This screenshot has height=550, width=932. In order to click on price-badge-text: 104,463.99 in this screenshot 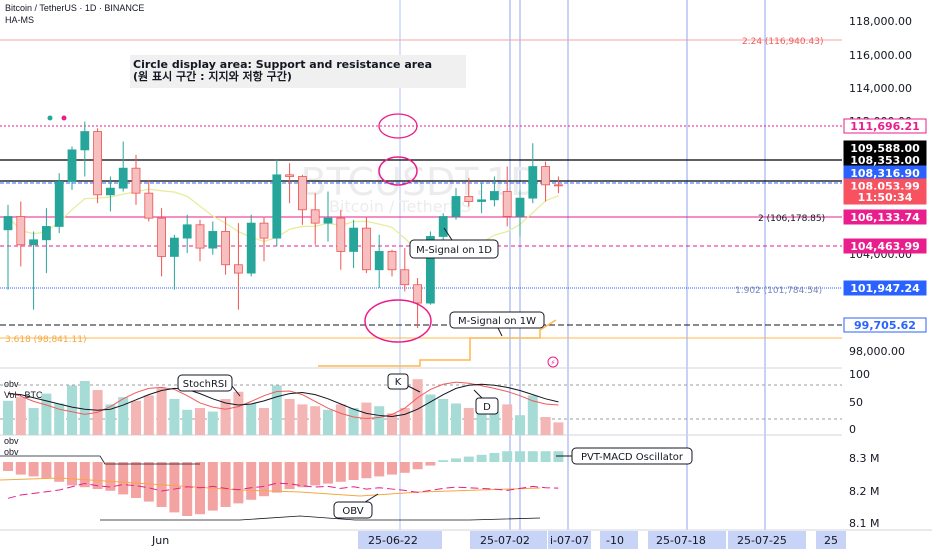, I will do `click(885, 246)`.